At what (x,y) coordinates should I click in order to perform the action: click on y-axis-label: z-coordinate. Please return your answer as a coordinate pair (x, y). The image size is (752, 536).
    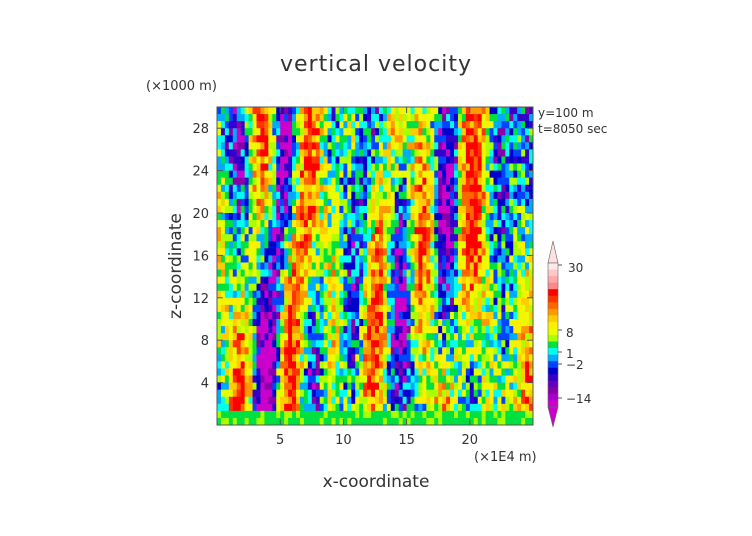
    Looking at the image, I should click on (176, 266).